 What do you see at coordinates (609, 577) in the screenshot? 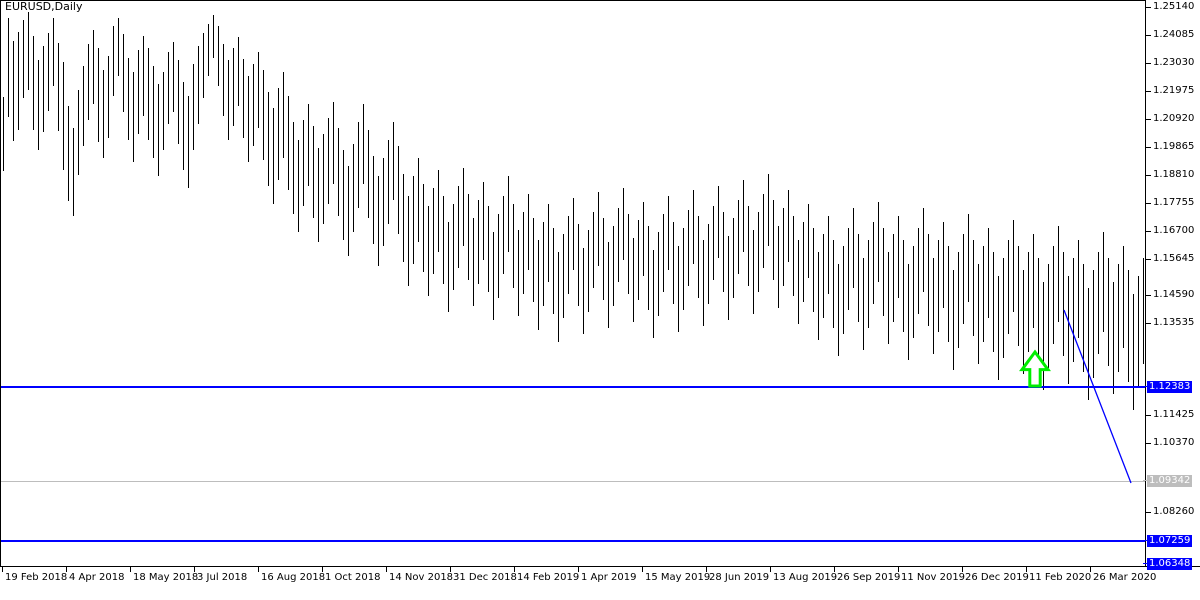
I see `time-axis-label: 1 Apr 2019` at bounding box center [609, 577].